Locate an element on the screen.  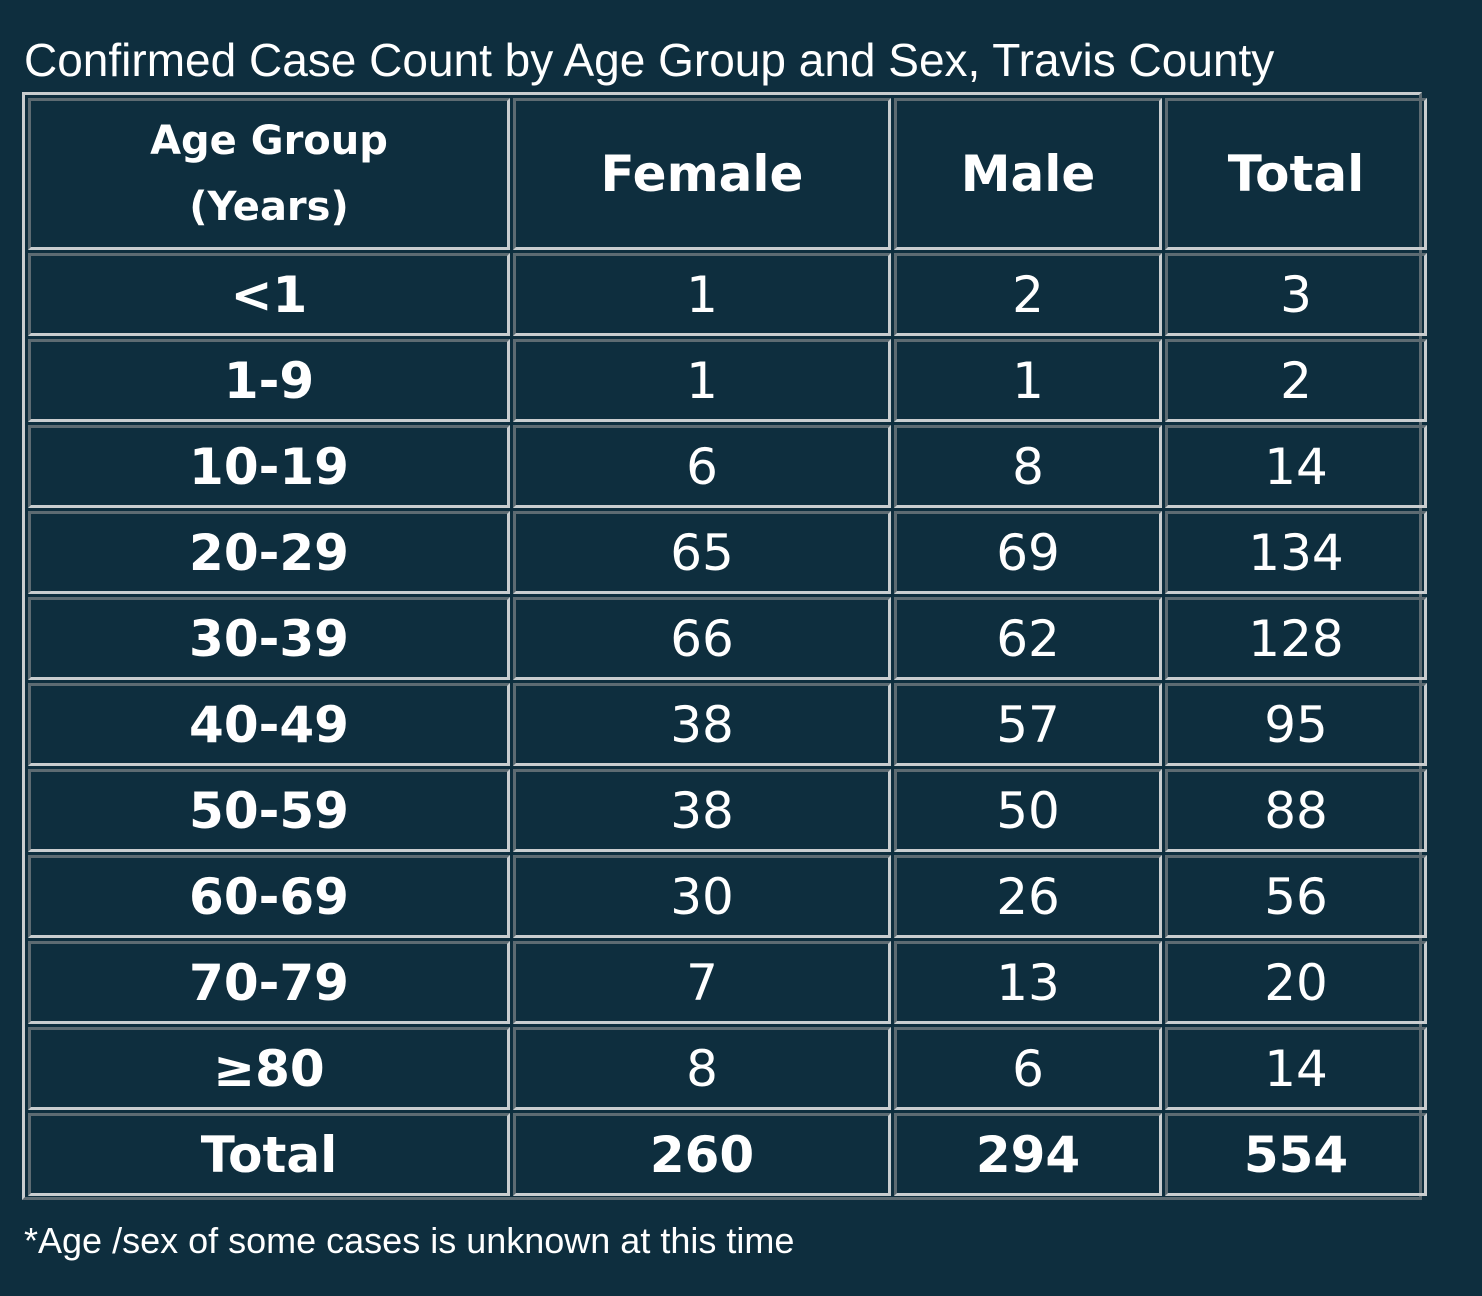
table-row: 50-59 38 50 88 is located at coordinates (727, 810).